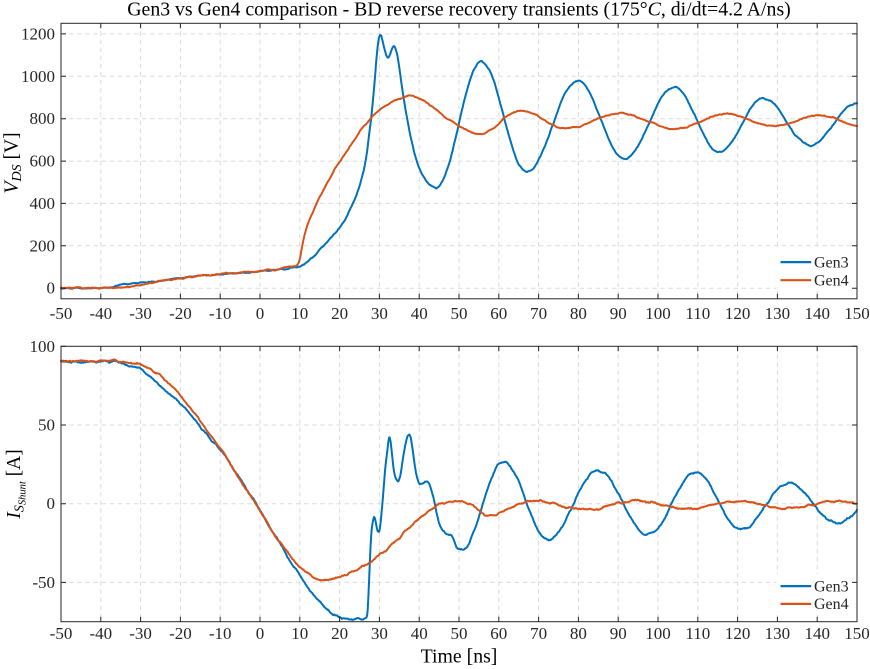 This screenshot has height=669, width=870. What do you see at coordinates (43, 245) in the screenshot?
I see `svg-text: 200` at bounding box center [43, 245].